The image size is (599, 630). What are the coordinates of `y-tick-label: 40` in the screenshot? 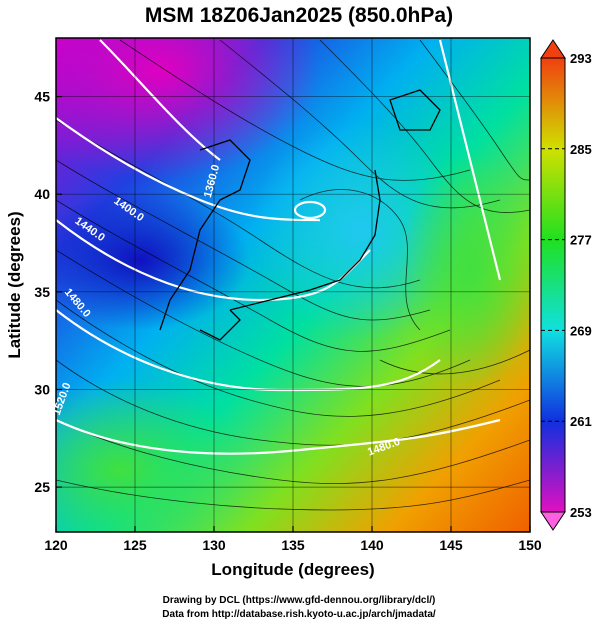 It's located at (42, 194).